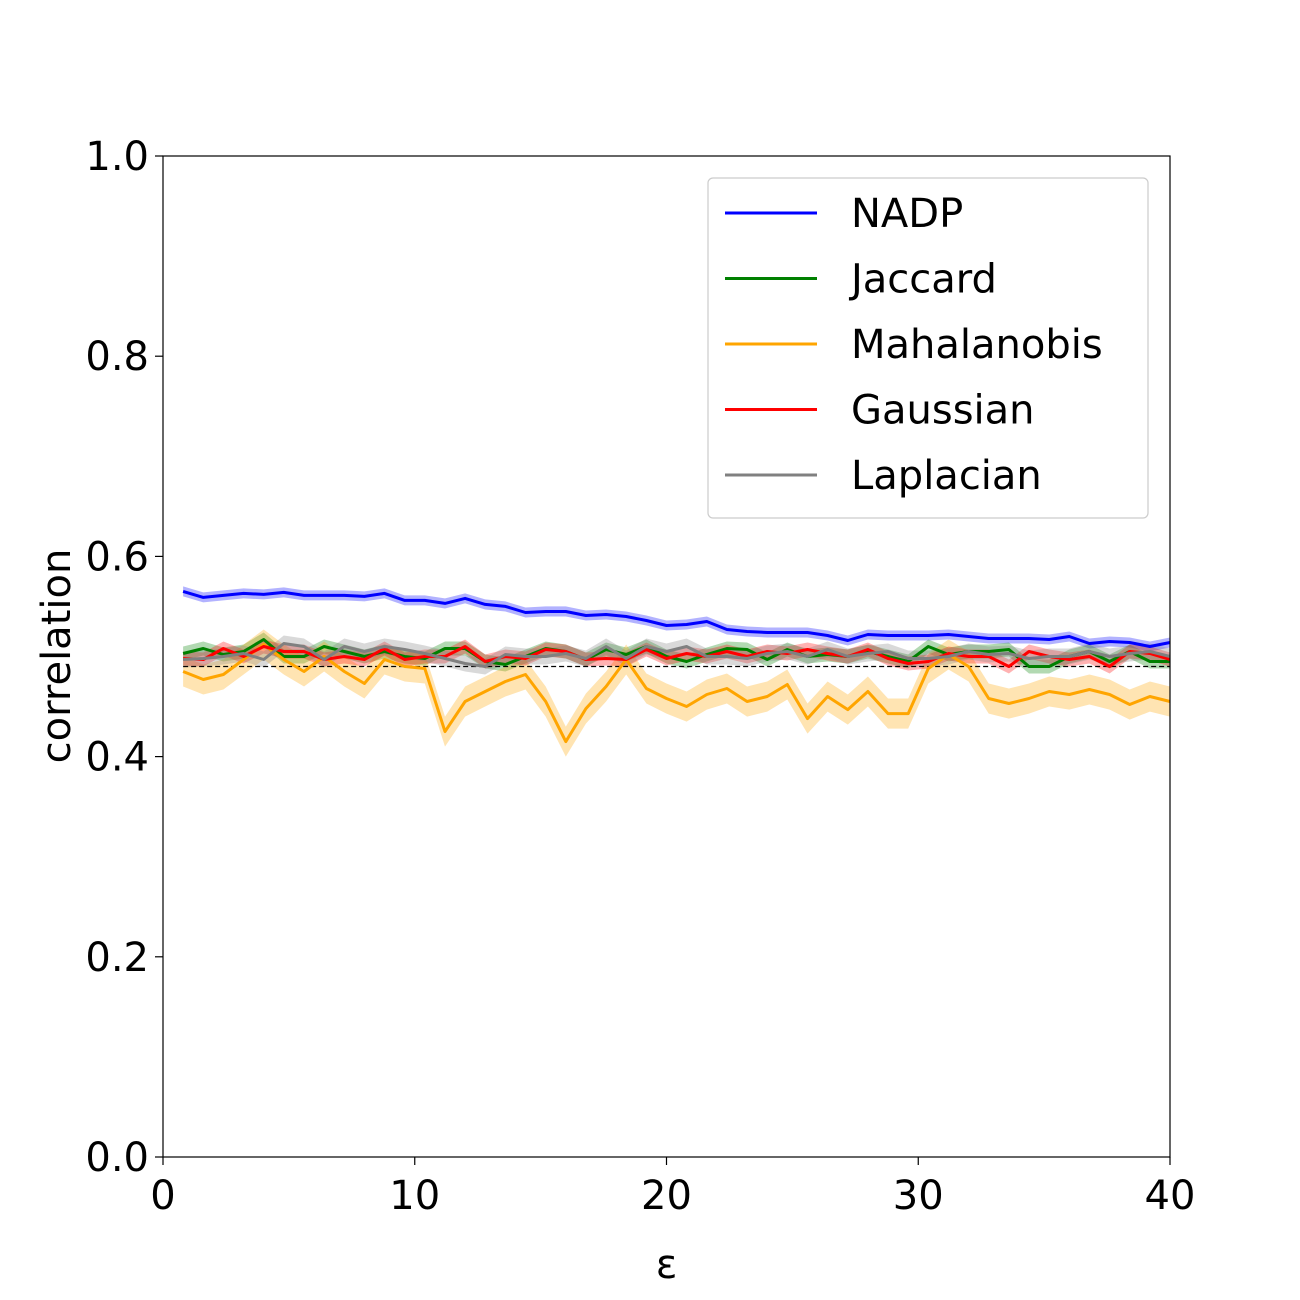  What do you see at coordinates (667, 1265) in the screenshot?
I see `x-axis-label: ε` at bounding box center [667, 1265].